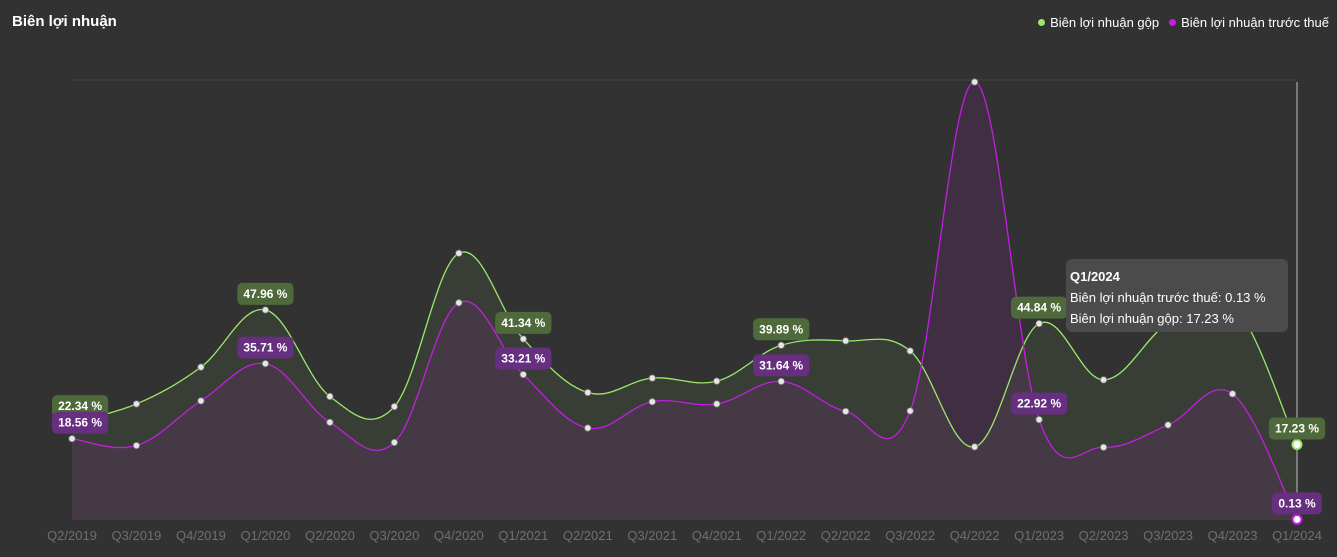  Describe the element at coordinates (717, 535) in the screenshot. I see `x-tick-label: Q4/2021` at that location.